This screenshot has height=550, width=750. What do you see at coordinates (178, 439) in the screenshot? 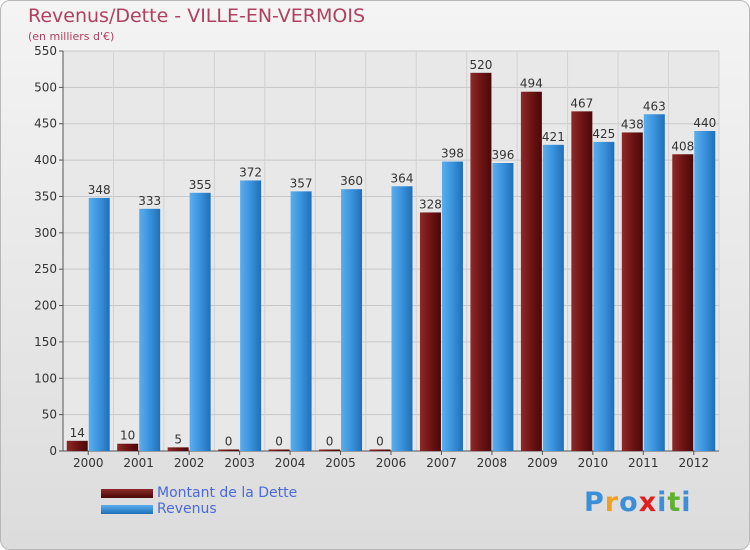
I see `data-label-debt: 5` at bounding box center [178, 439].